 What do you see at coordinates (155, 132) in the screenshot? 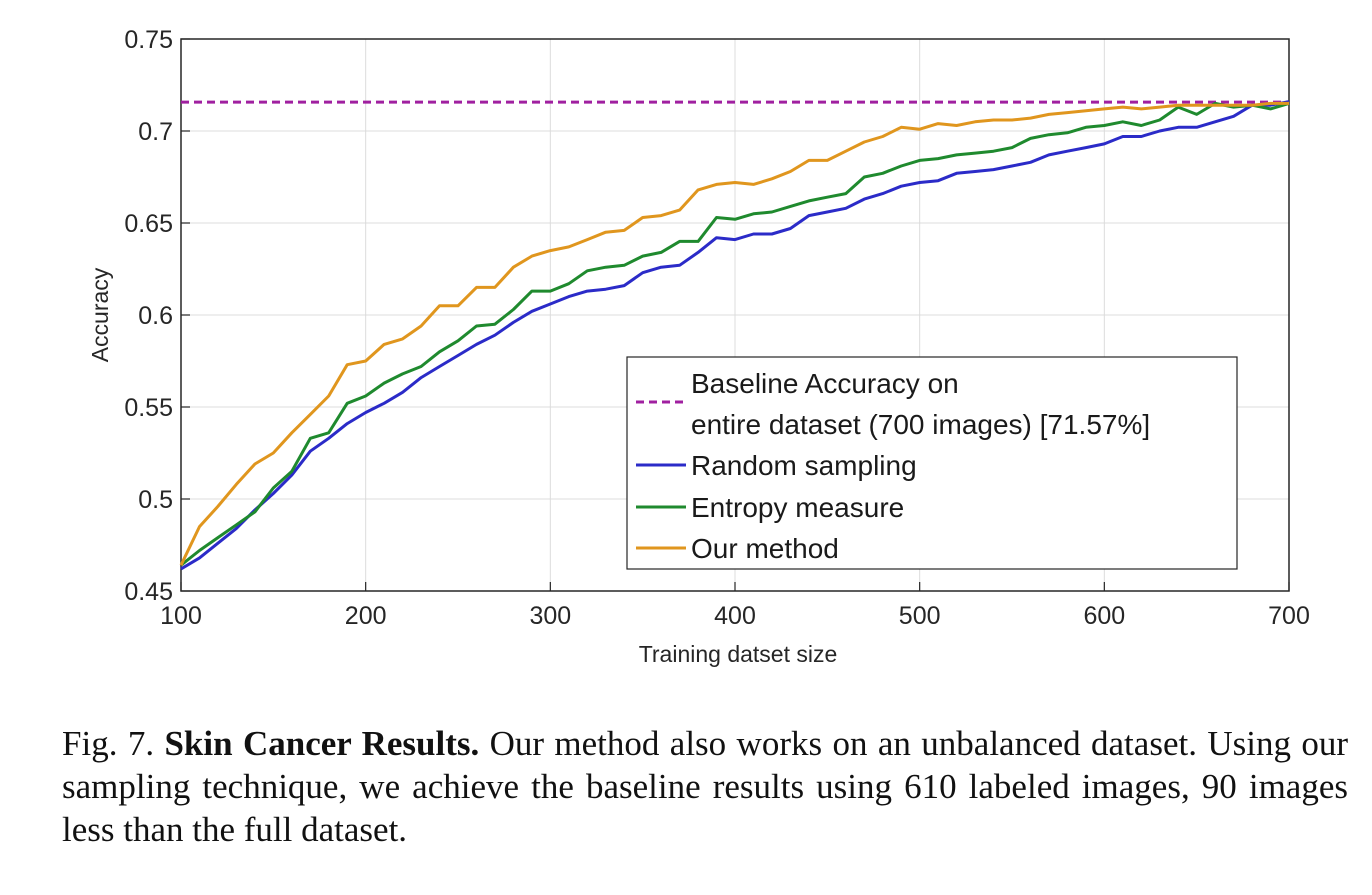
I see `y-tick-label: 0.7` at bounding box center [155, 132].